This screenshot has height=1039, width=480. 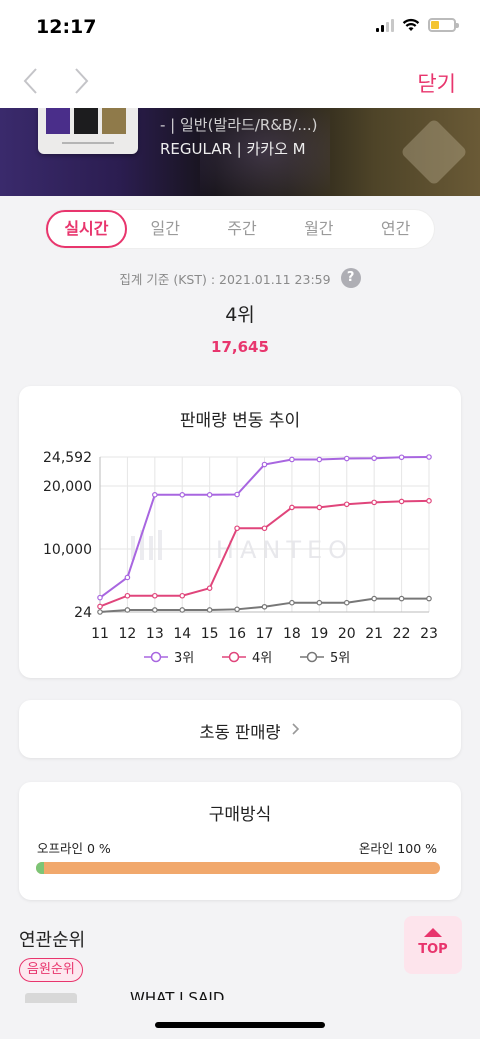 I want to click on hero-decoration, so click(x=434, y=152).